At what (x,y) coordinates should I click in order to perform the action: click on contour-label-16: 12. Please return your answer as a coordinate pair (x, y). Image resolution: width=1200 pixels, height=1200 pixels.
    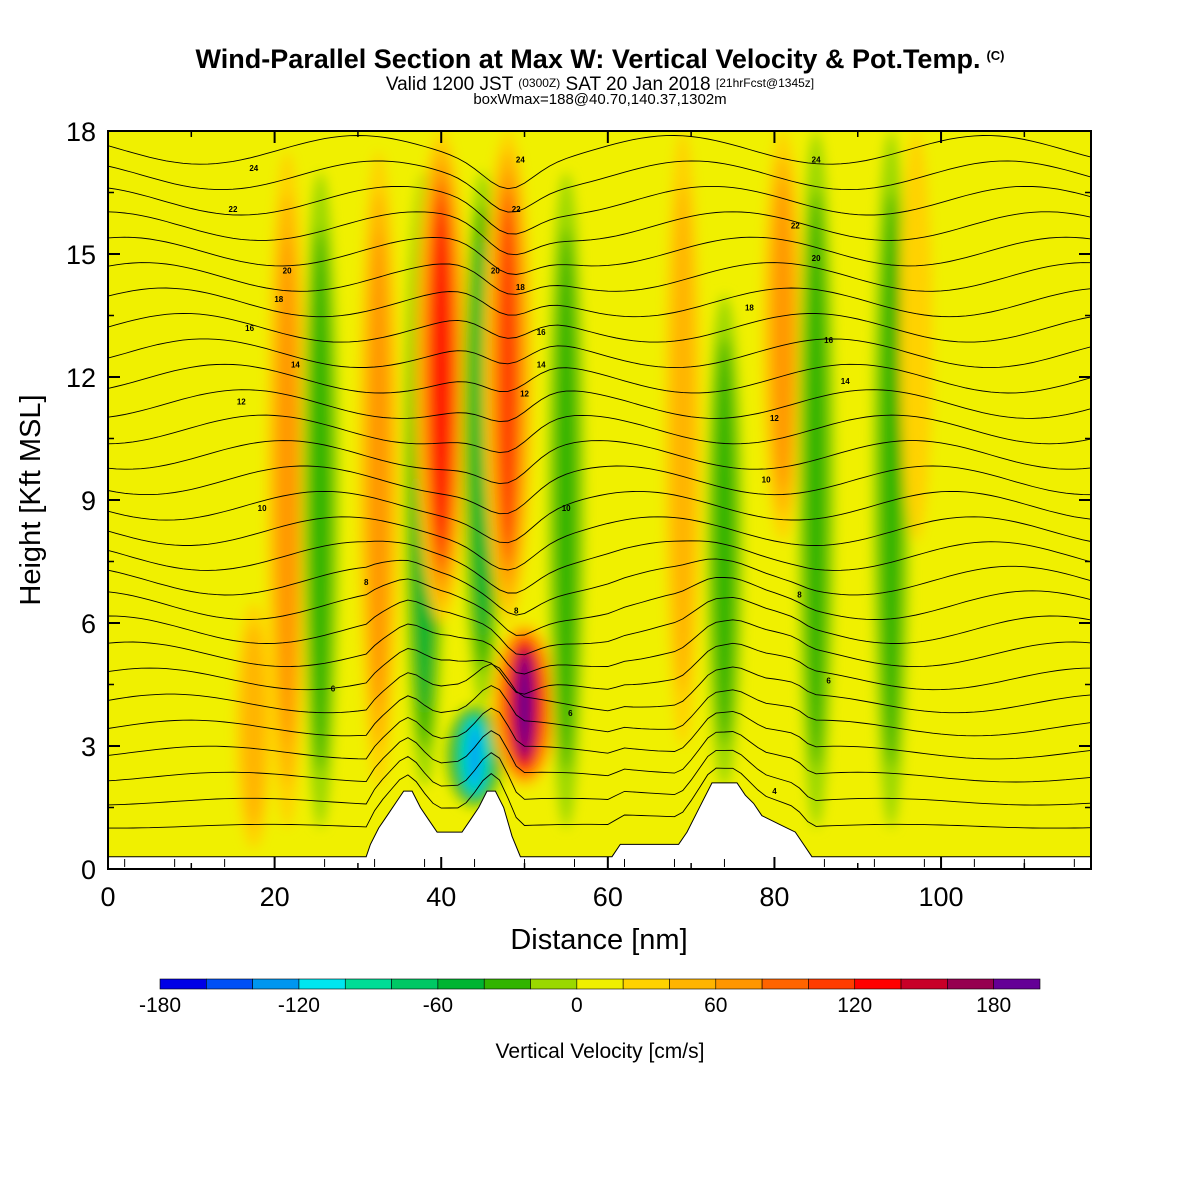
    Looking at the image, I should click on (524, 393).